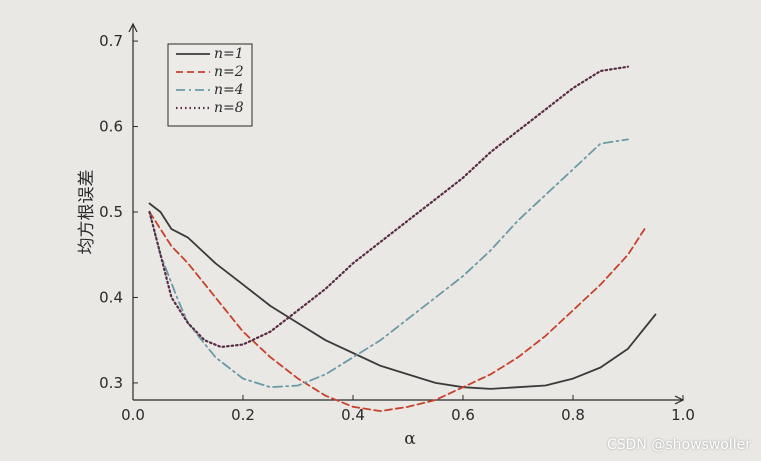 The height and width of the screenshot is (461, 761). I want to click on y-tick-label: 0.3, so click(111, 383).